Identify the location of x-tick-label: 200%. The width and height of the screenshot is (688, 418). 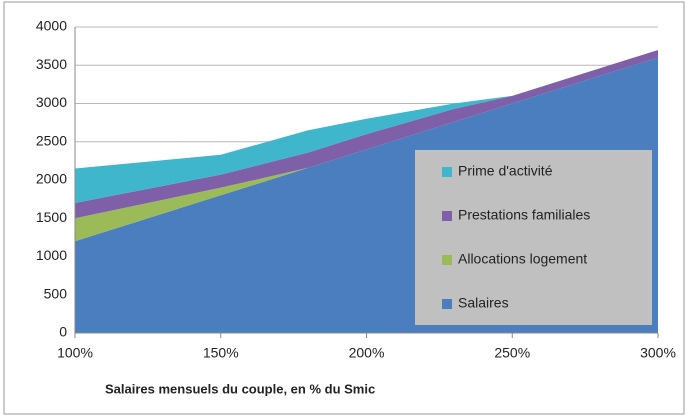
(367, 353).